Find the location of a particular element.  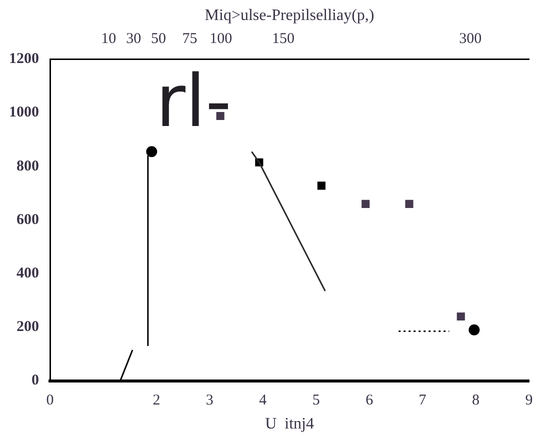

x2-tick-label: 150 is located at coordinates (283, 39).